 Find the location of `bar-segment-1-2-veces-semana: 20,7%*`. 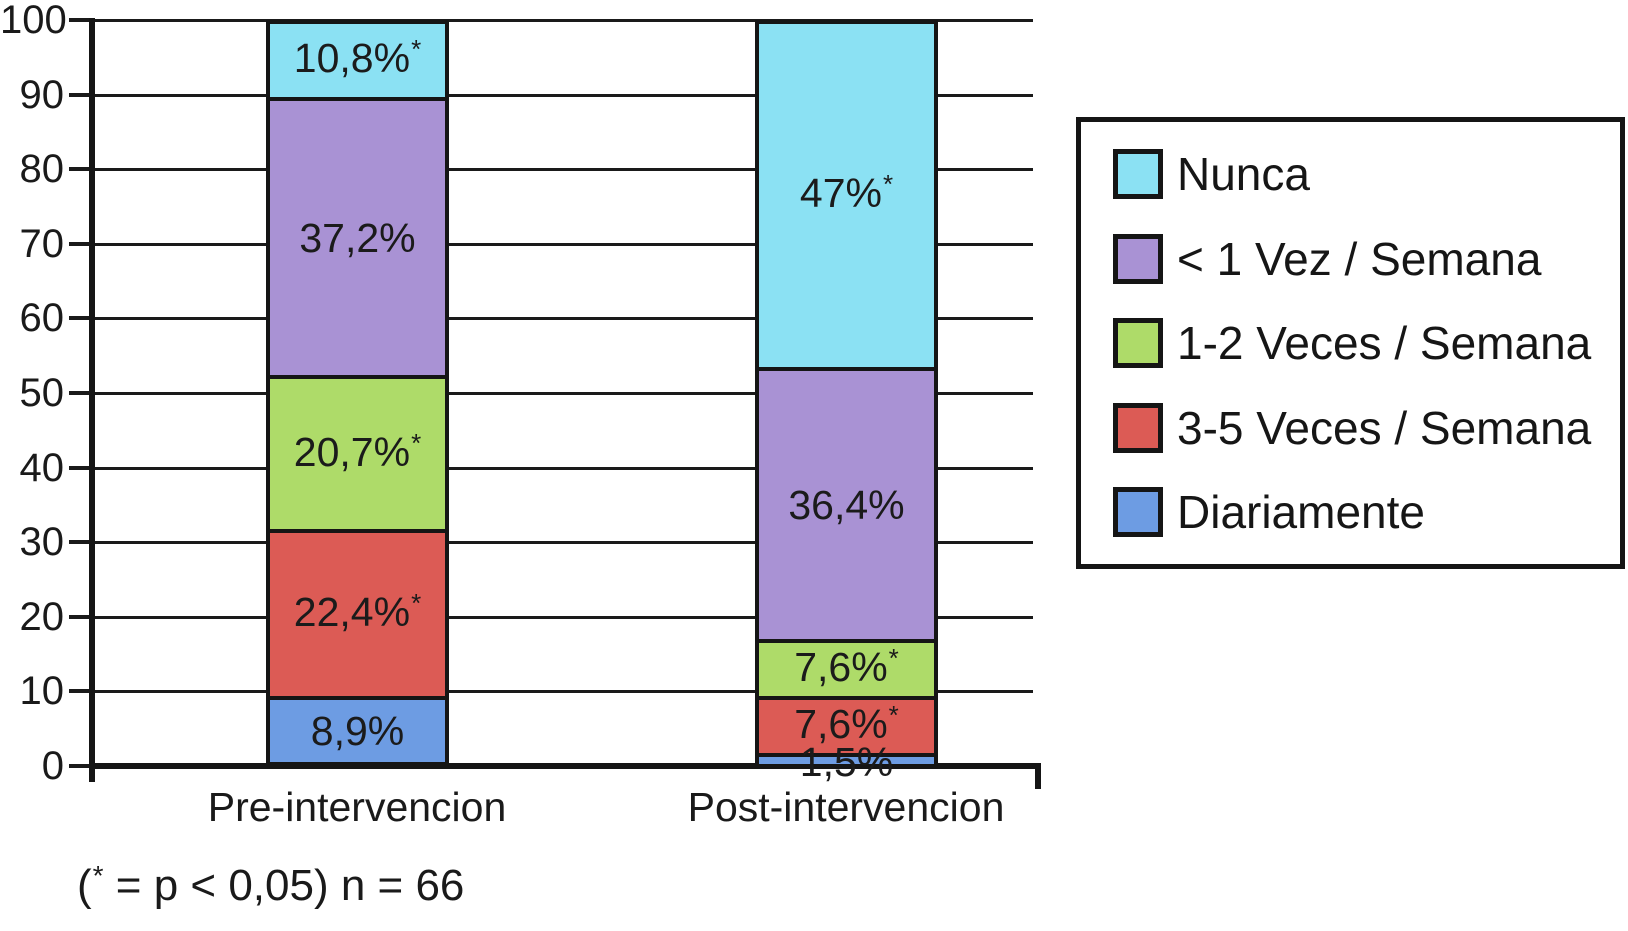

bar-segment-1-2-veces-semana: 20,7%* is located at coordinates (357, 454).